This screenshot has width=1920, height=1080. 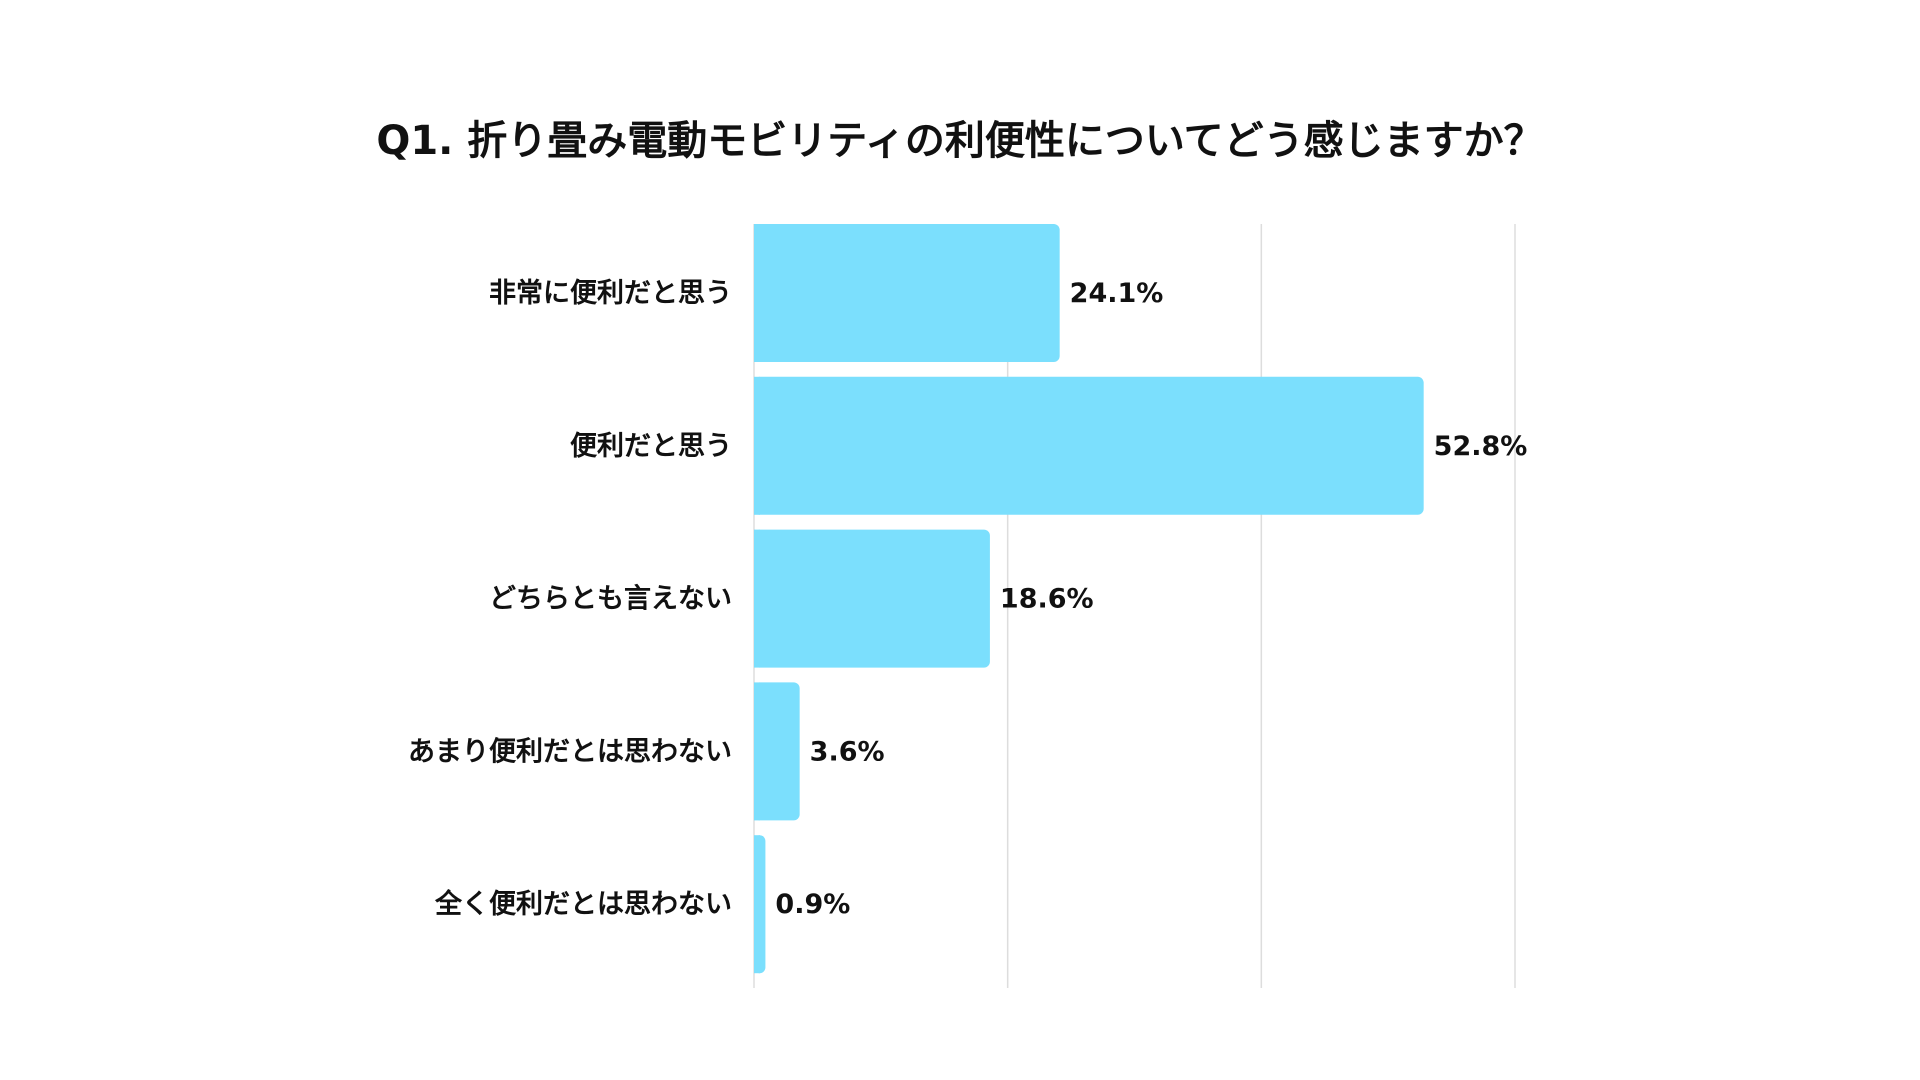 I want to click on data-label: 3.6%, so click(x=847, y=751).